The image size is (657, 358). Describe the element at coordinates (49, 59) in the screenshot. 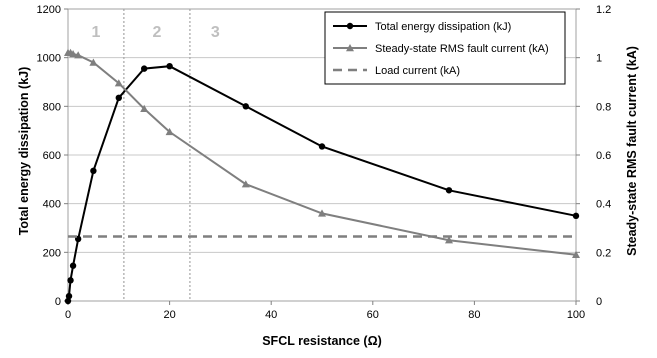

I see `y-left-tick-label: 1000` at that location.